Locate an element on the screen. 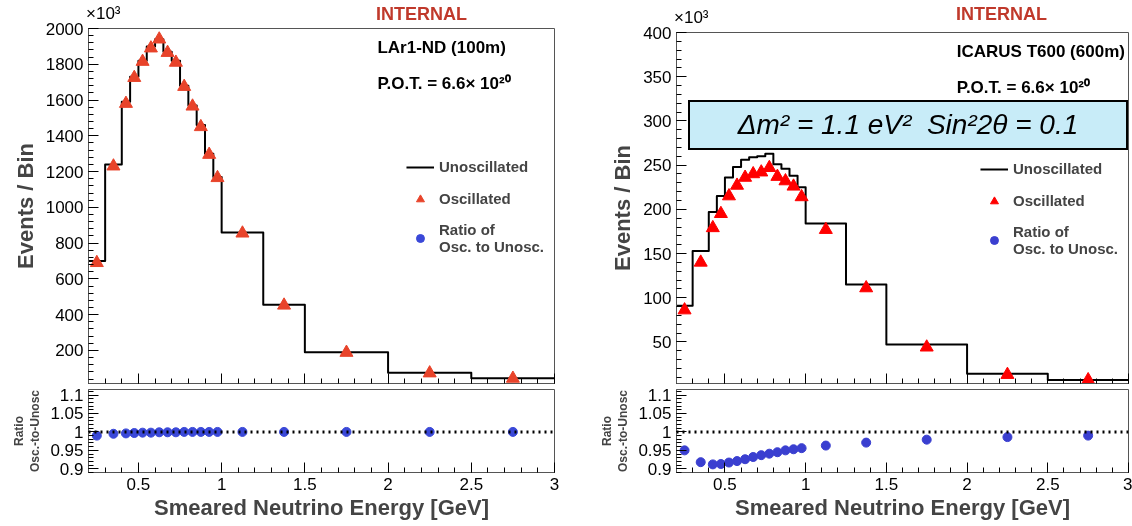 The height and width of the screenshot is (526, 1132). y-tick-label: 1600 is located at coordinates (64, 101).